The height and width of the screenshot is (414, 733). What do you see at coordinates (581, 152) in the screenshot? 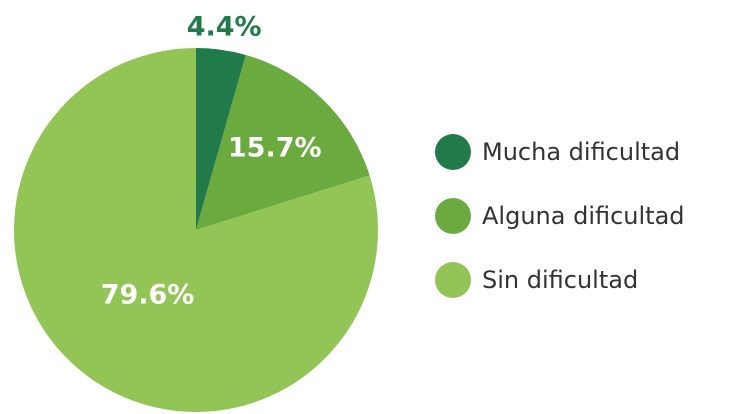
I see `legend-label: Mucha dificultad` at bounding box center [581, 152].